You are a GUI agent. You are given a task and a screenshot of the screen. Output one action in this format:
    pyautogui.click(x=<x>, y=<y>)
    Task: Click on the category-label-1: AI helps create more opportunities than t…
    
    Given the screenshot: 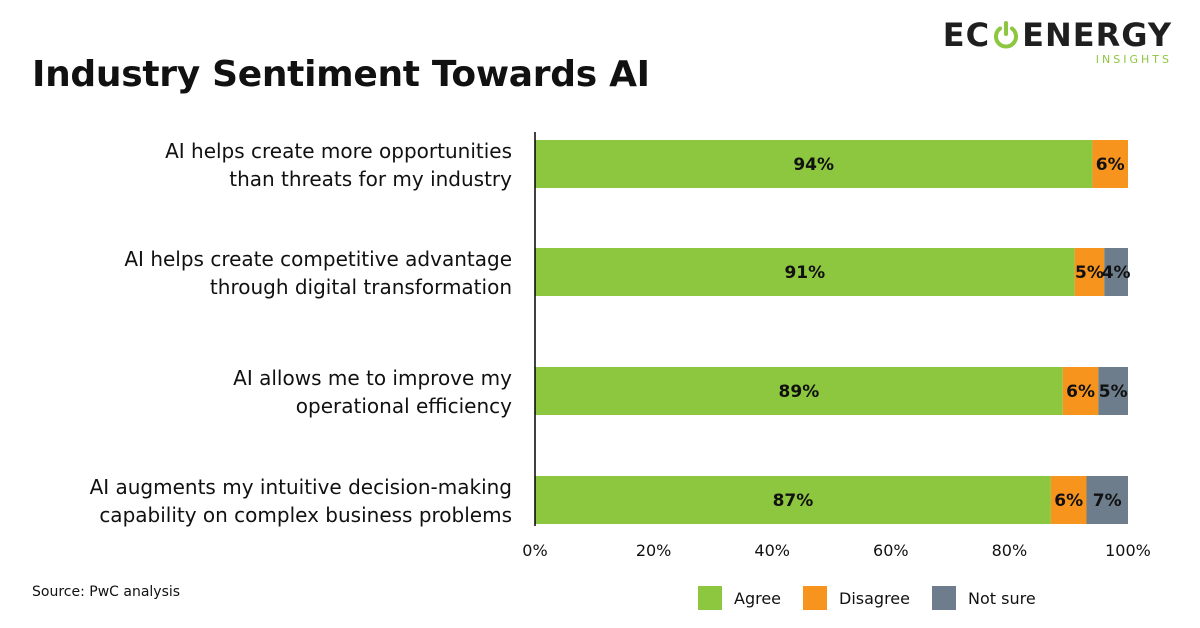 What is the action you would take?
    pyautogui.click(x=338, y=165)
    